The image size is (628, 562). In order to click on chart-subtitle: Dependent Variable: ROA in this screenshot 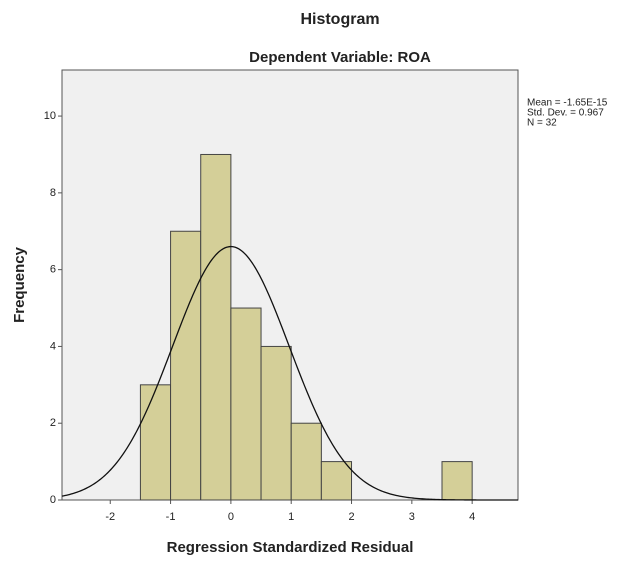, I will do `click(340, 57)`.